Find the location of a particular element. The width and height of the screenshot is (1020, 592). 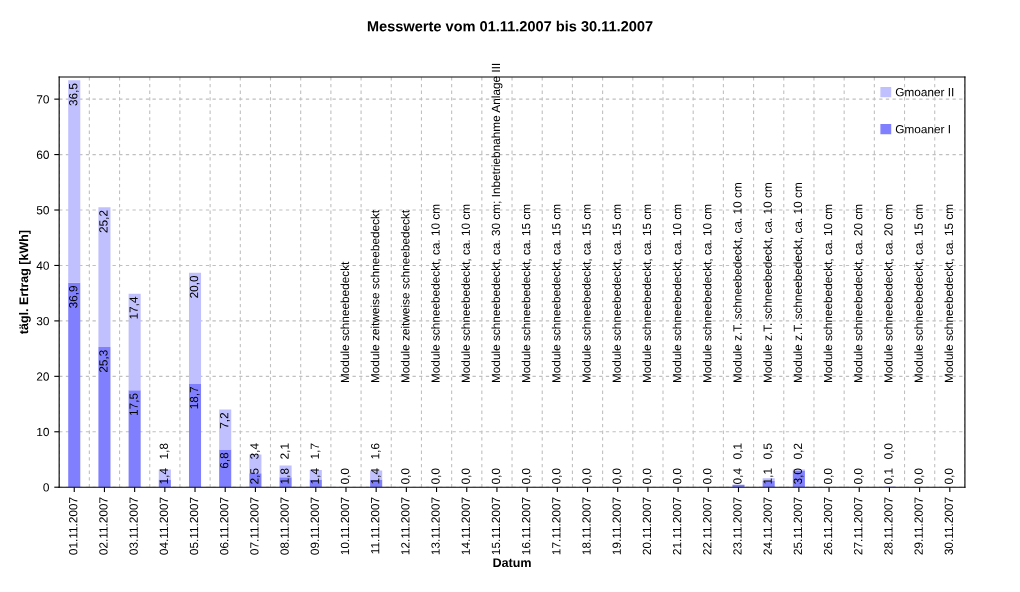

x-tick-label: 14.11.2007 is located at coordinates (465, 526).